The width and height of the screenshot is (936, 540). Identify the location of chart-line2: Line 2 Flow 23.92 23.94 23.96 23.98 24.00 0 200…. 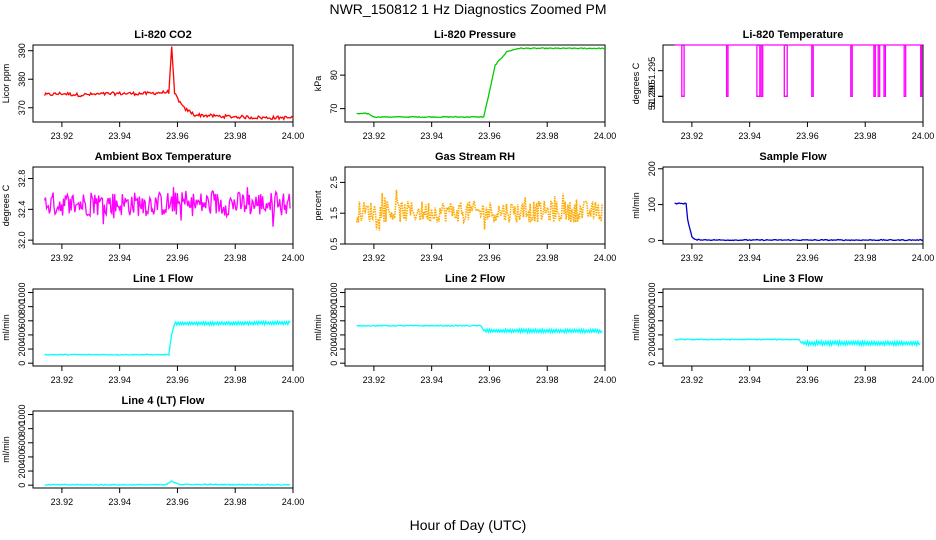
(464, 329).